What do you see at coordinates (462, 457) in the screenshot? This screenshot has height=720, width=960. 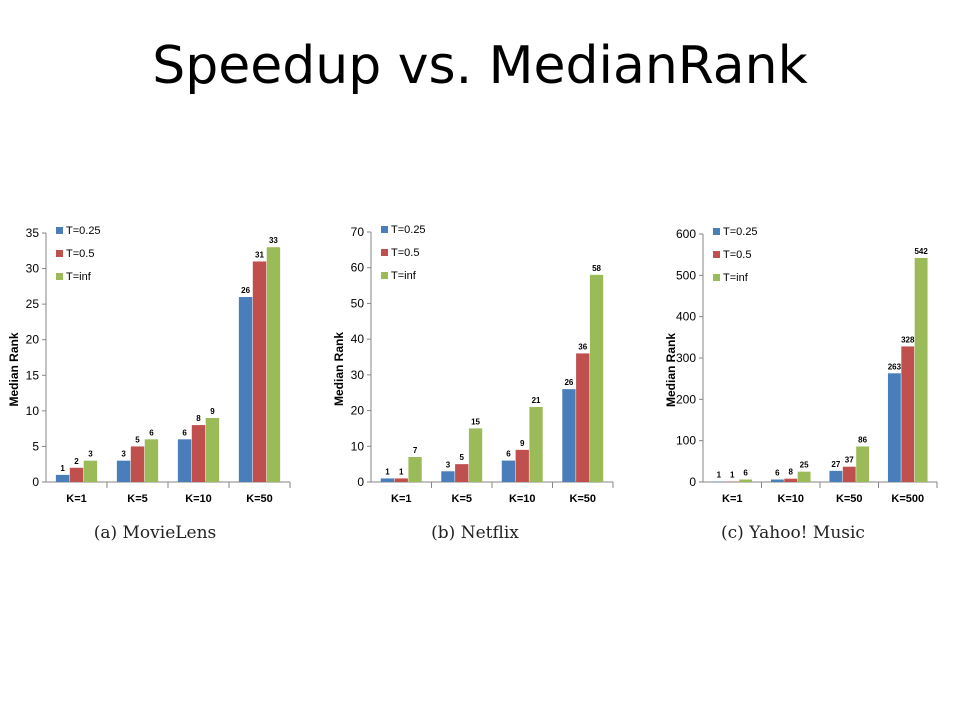 I see `data-label: 5` at bounding box center [462, 457].